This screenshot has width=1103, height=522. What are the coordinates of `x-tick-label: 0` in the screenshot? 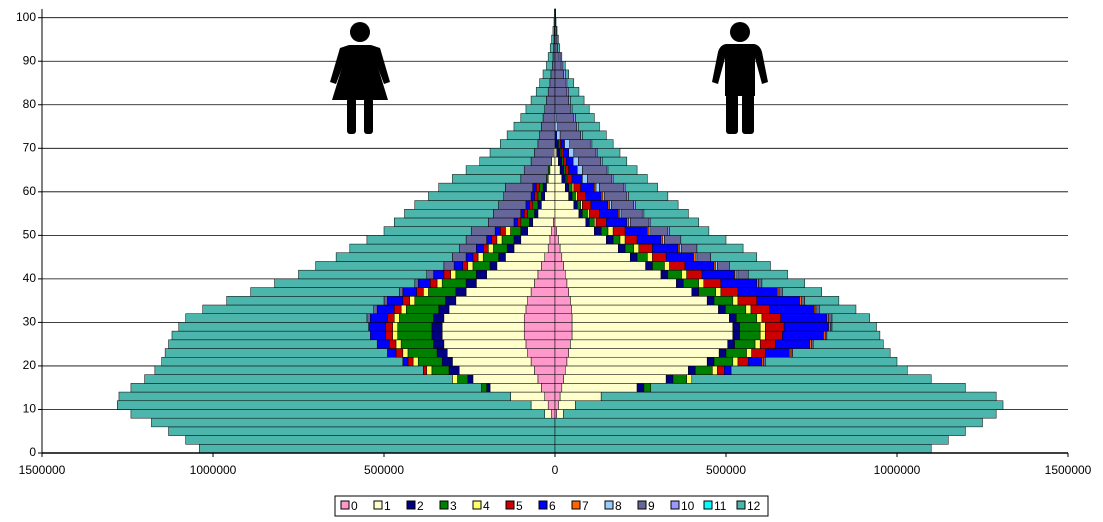 It's located at (555, 470).